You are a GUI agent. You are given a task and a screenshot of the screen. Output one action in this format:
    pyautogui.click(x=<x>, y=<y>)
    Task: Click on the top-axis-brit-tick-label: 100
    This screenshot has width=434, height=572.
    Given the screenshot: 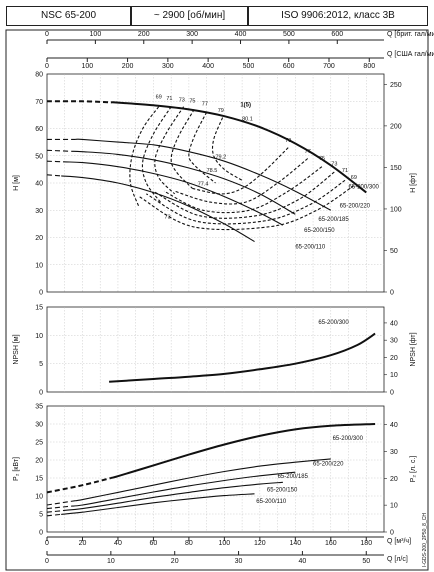 What is the action you would take?
    pyautogui.click(x=96, y=34)
    